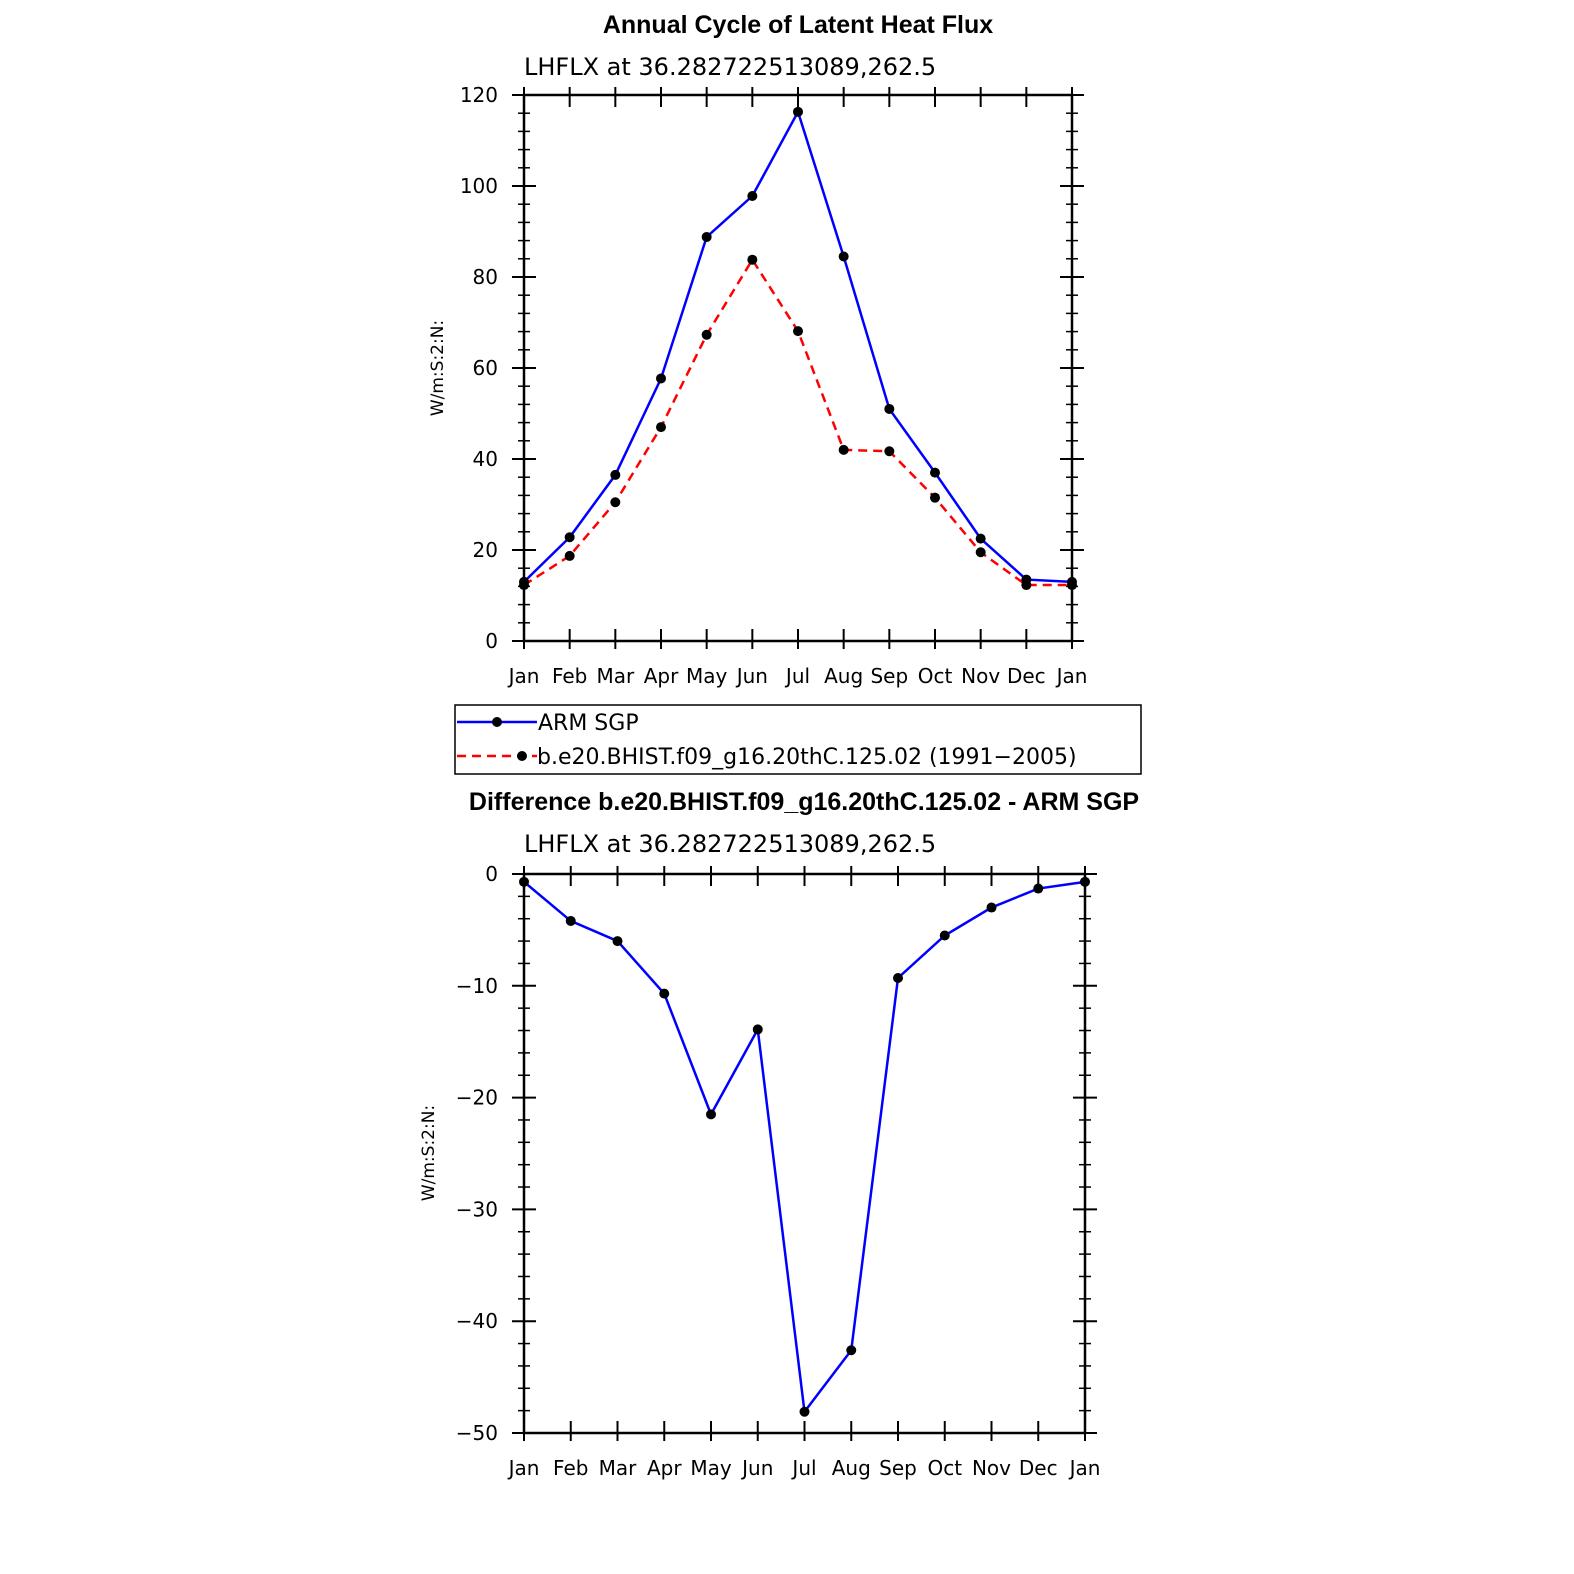 The width and height of the screenshot is (1574, 1574). Describe the element at coordinates (477, 1433) in the screenshot. I see `y-tick-label: −50` at that location.